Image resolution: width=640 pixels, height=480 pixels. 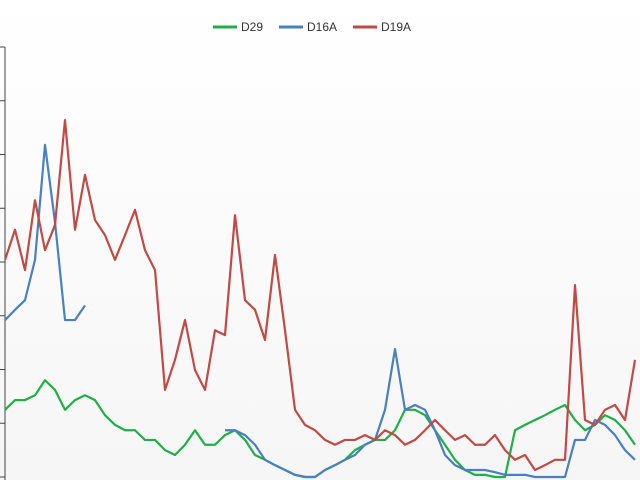 What do you see at coordinates (322, 27) in the screenshot?
I see `legend-label: D16A` at bounding box center [322, 27].